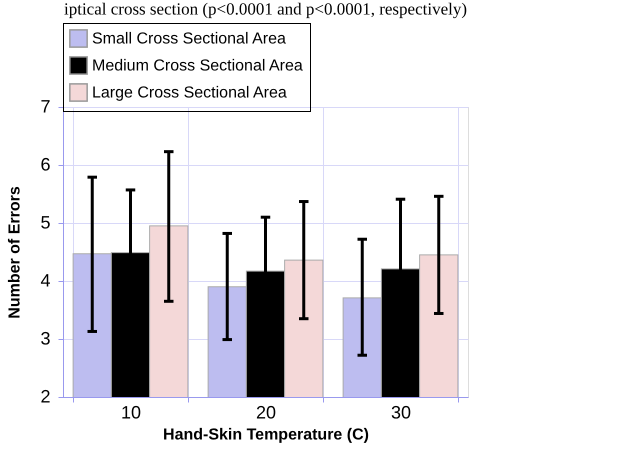 Image resolution: width=625 pixels, height=461 pixels. I want to click on y-tick-label: 6, so click(45, 164).